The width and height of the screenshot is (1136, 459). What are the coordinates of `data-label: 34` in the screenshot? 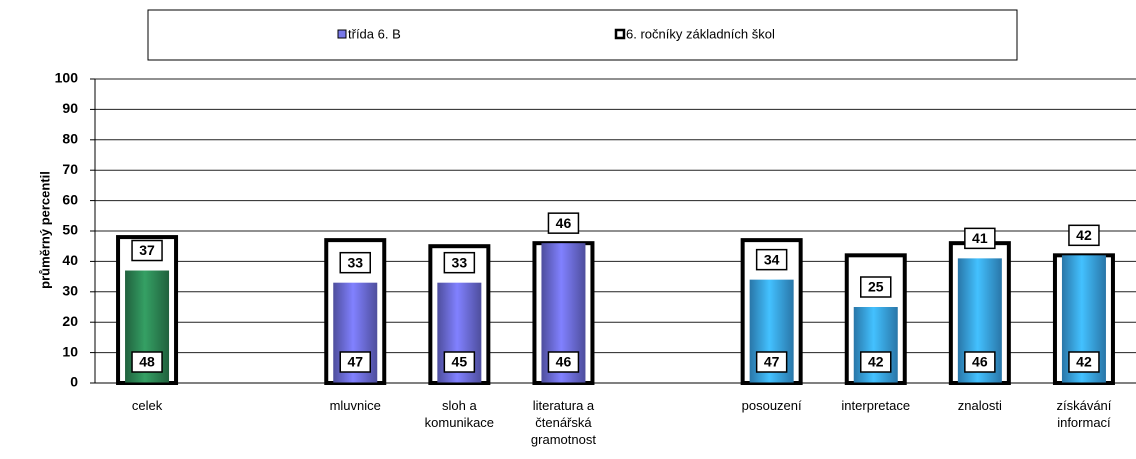 It's located at (772, 259).